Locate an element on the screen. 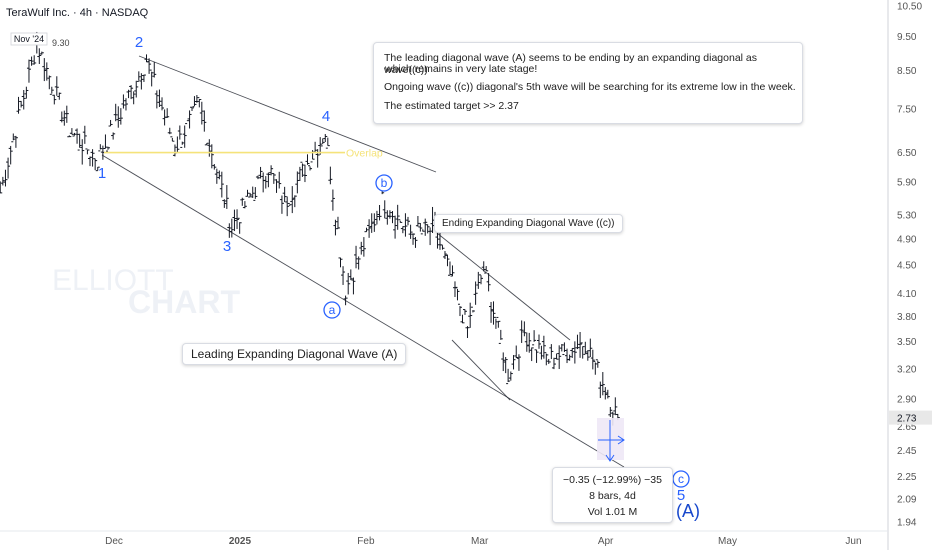  time-tick-label: Dec is located at coordinates (114, 541).